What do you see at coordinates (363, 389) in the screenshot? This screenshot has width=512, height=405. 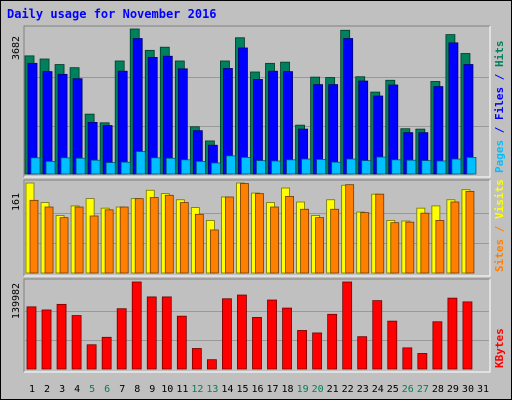 I see `x-tick-label: 23` at bounding box center [363, 389].